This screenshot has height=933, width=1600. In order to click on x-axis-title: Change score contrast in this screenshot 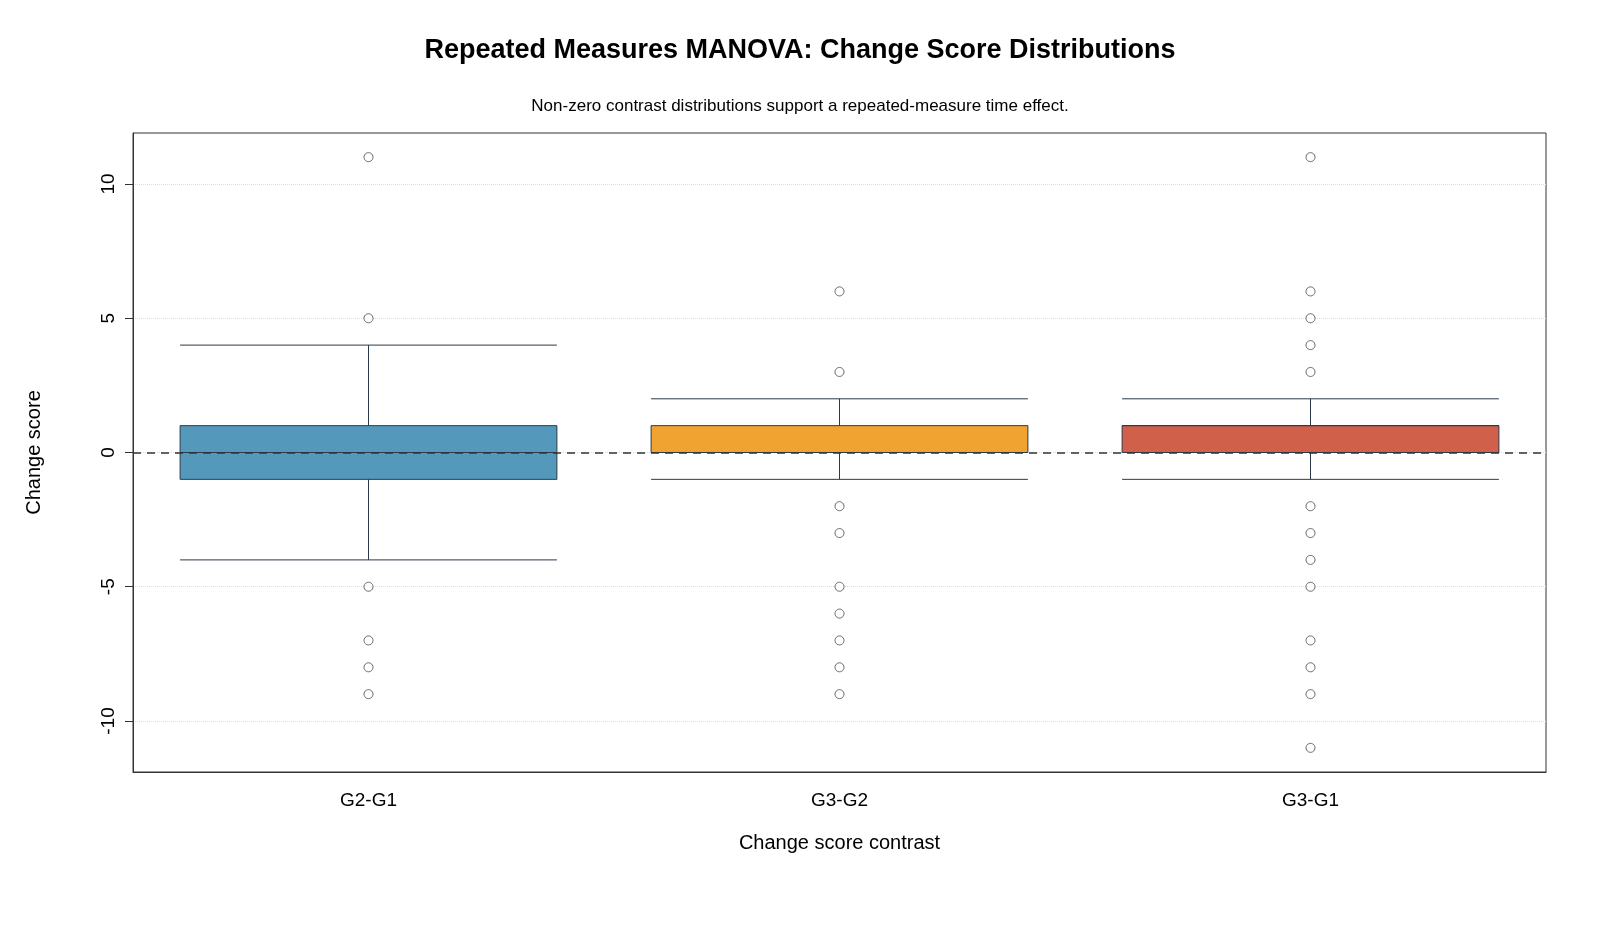, I will do `click(839, 842)`.